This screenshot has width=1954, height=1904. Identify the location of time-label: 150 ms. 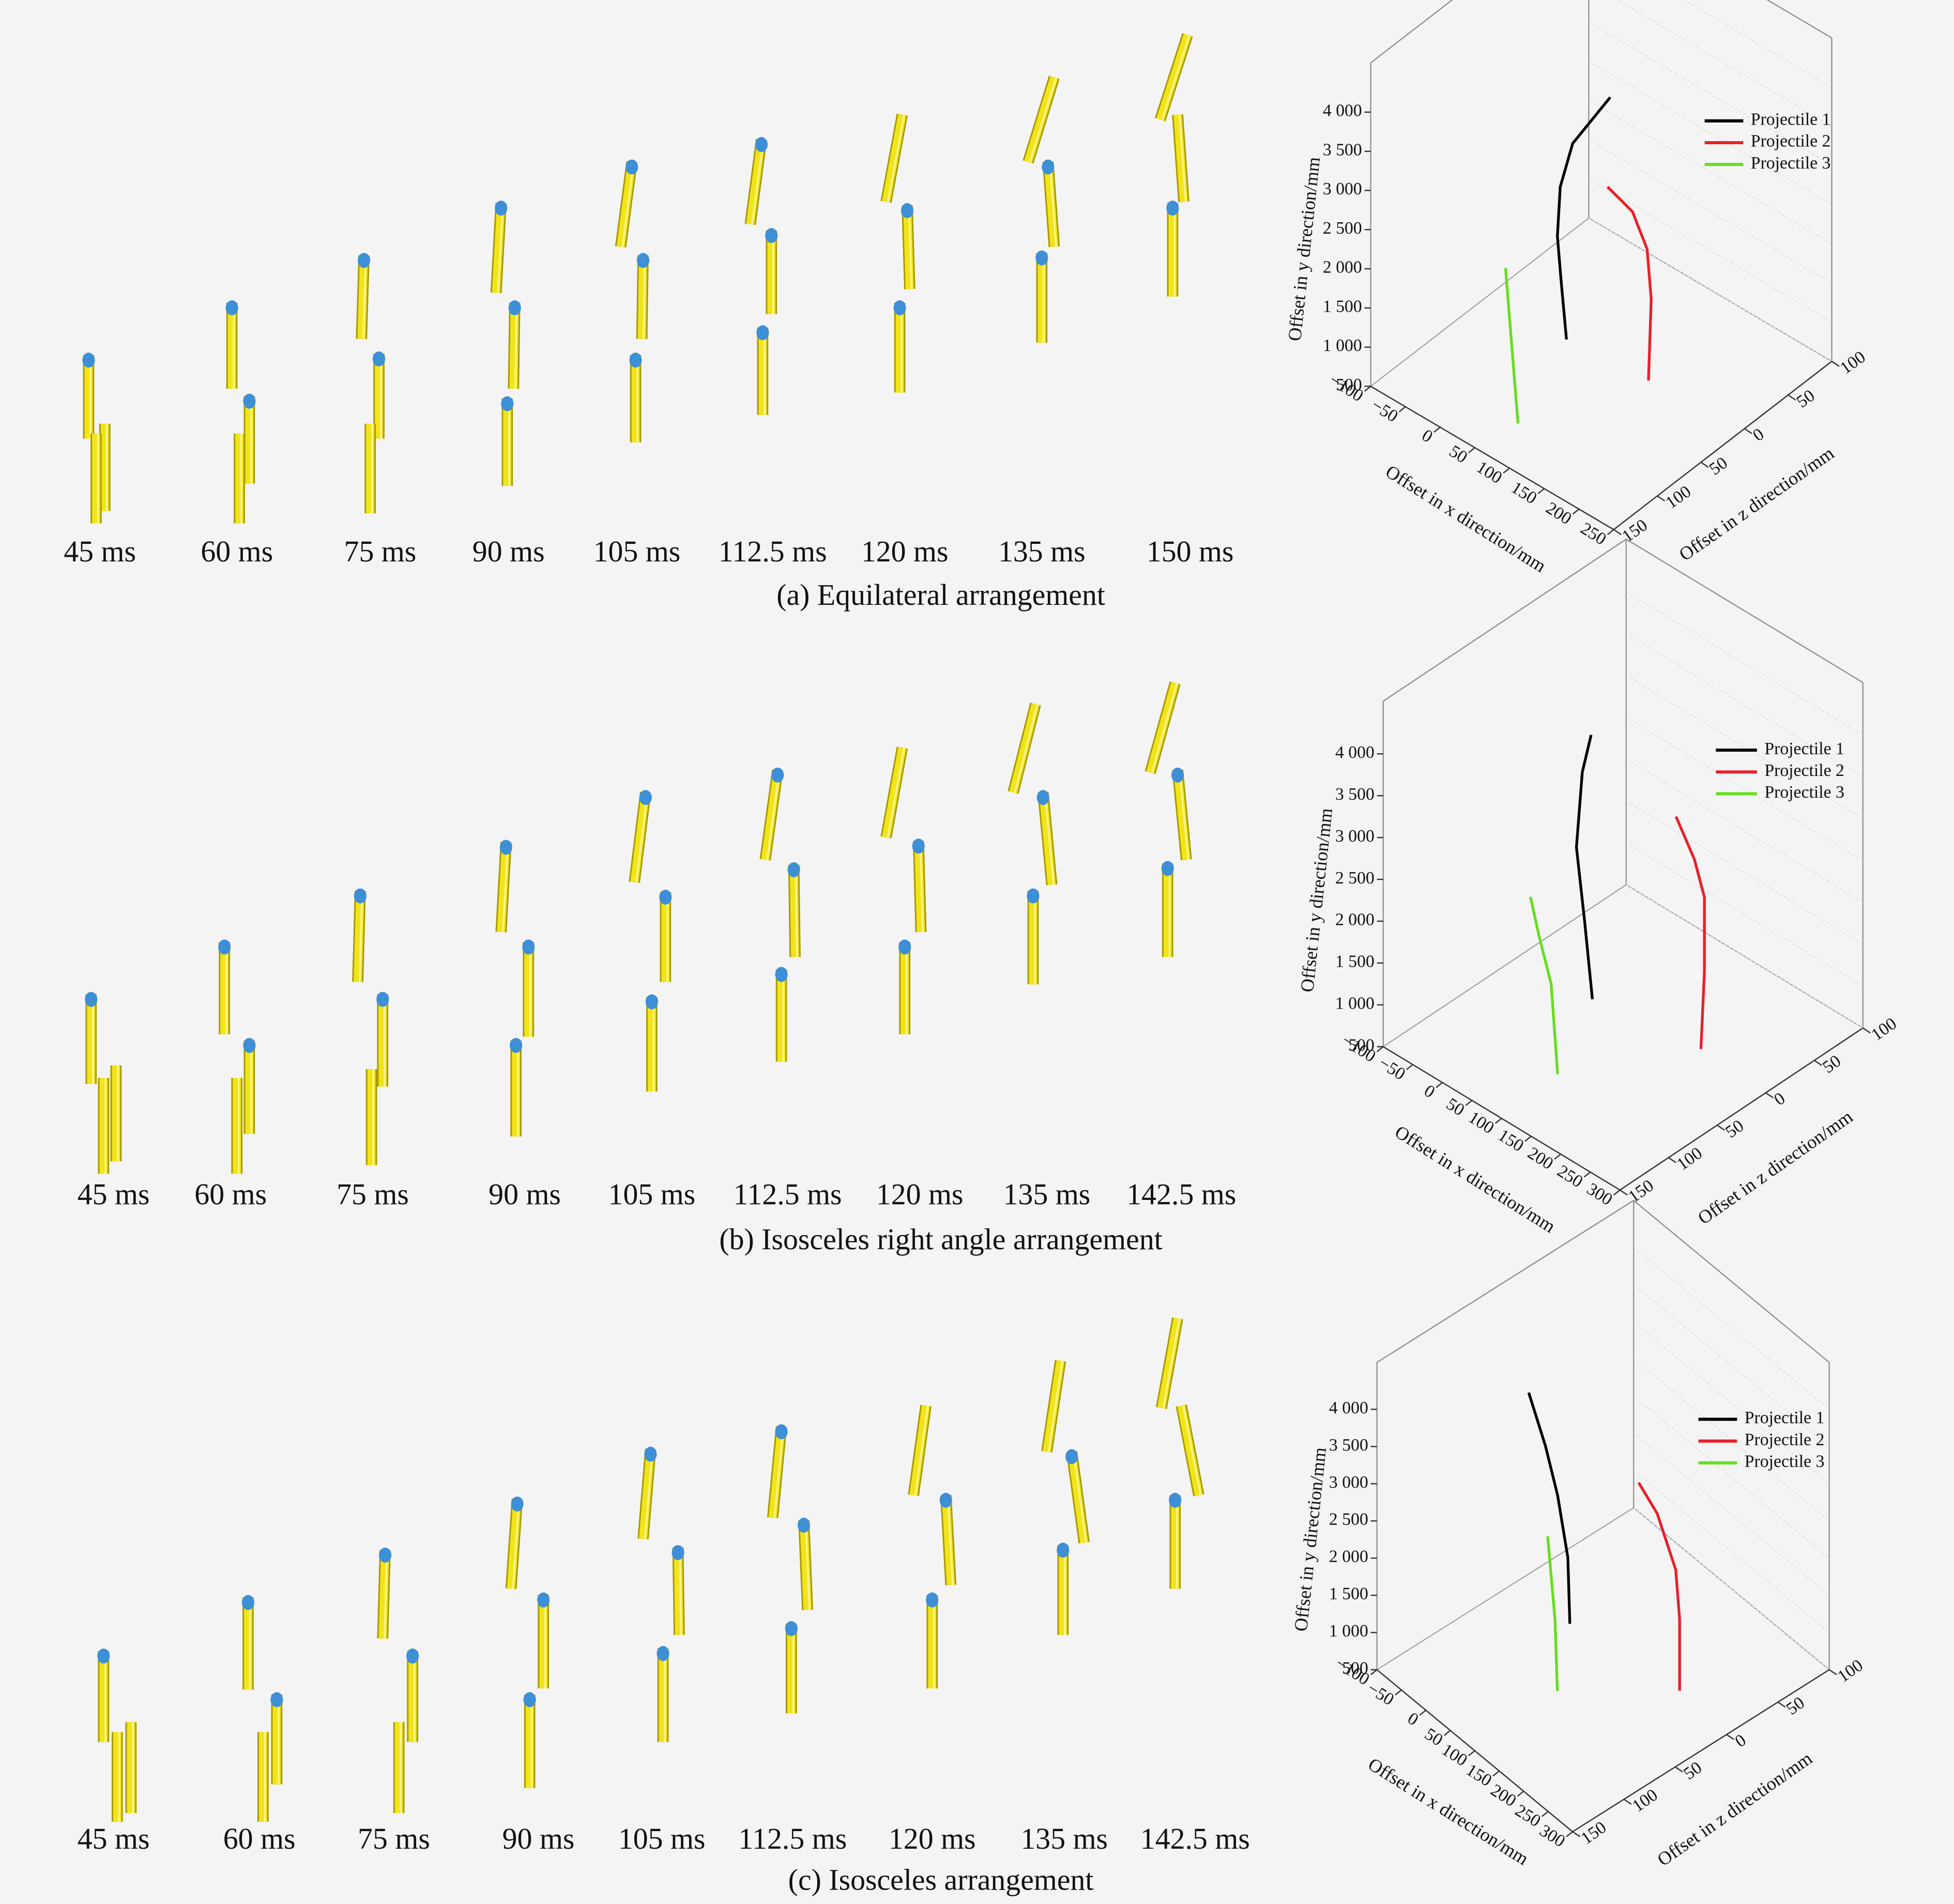
(1190, 551).